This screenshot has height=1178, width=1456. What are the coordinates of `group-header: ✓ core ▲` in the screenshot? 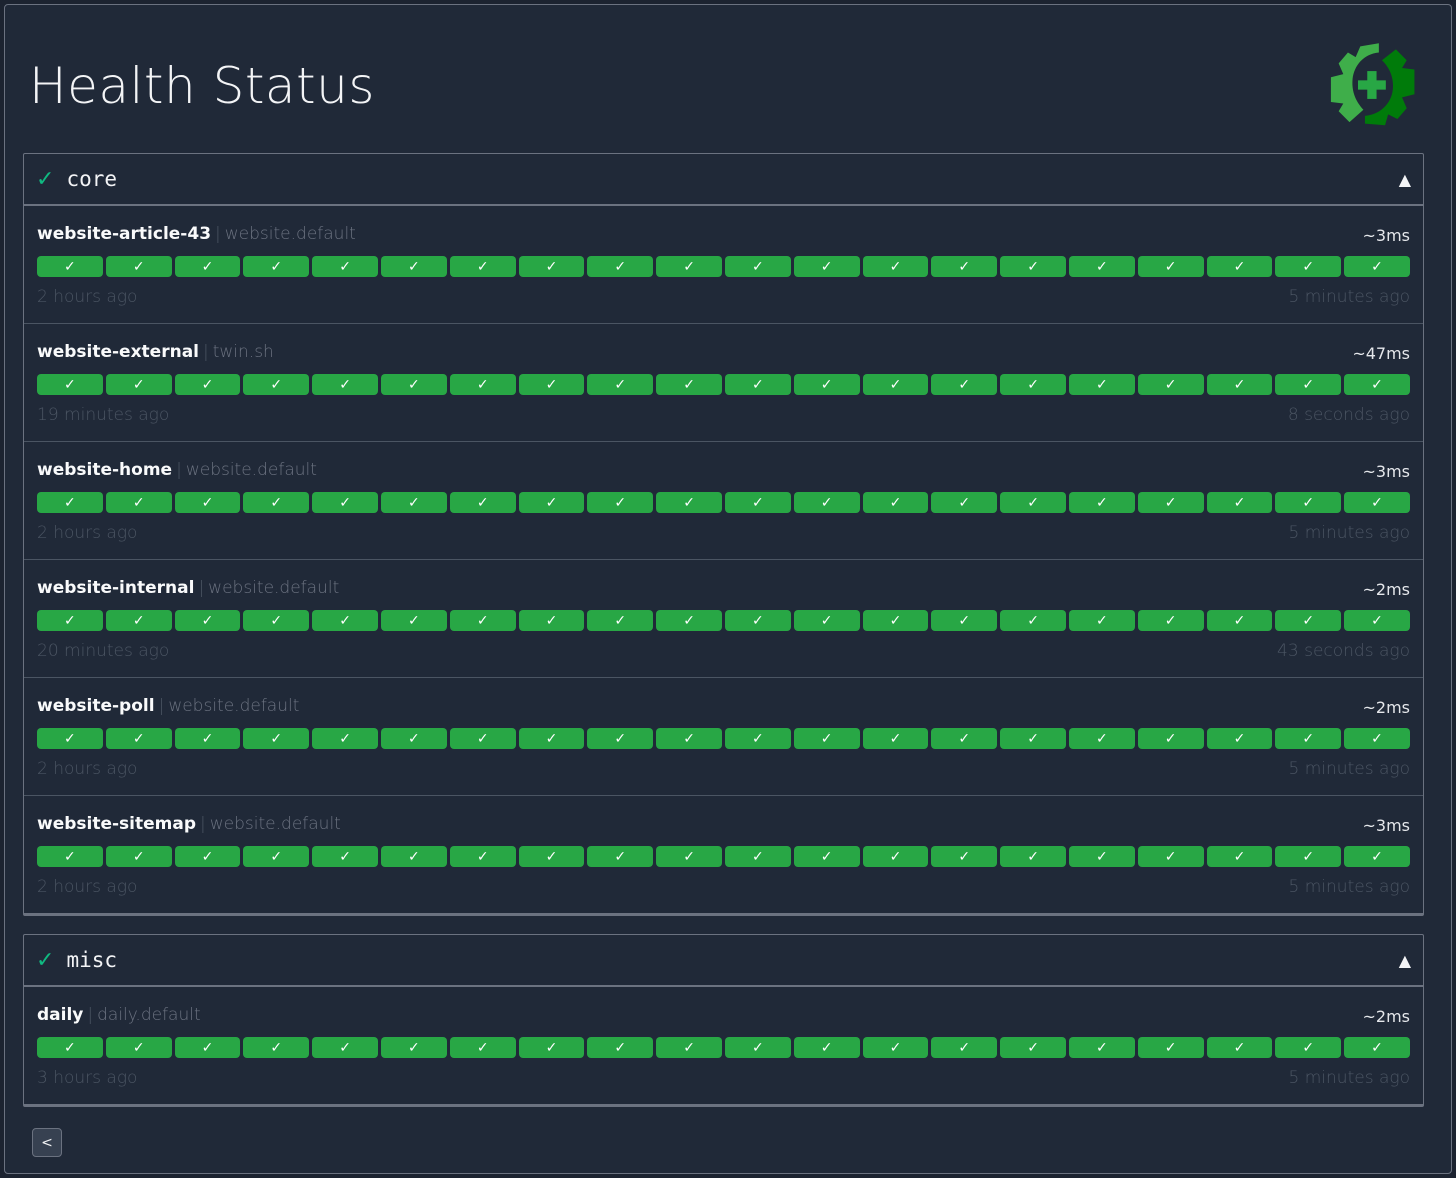 It's located at (723, 180).